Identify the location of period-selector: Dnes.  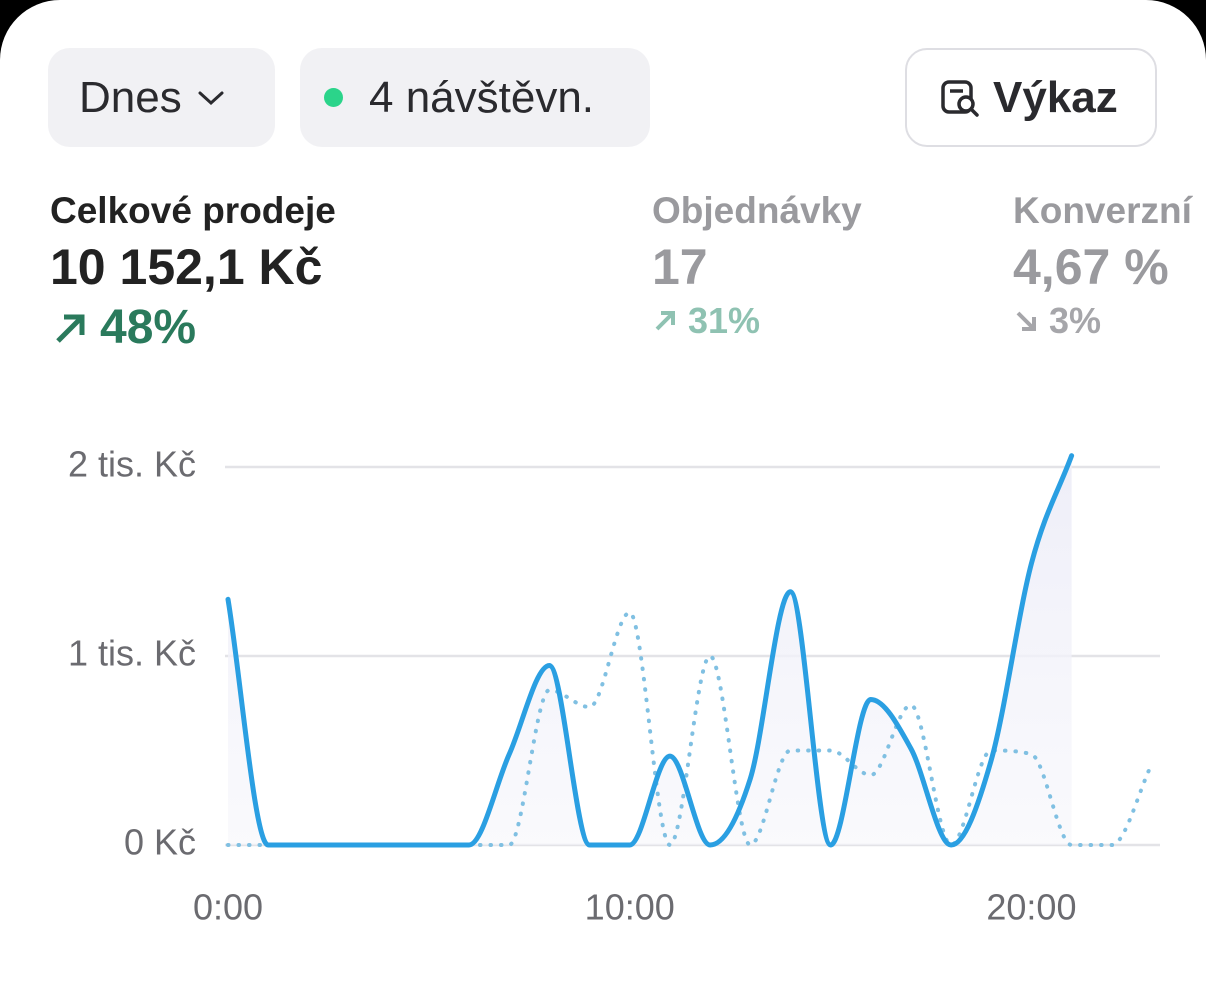
(161, 97).